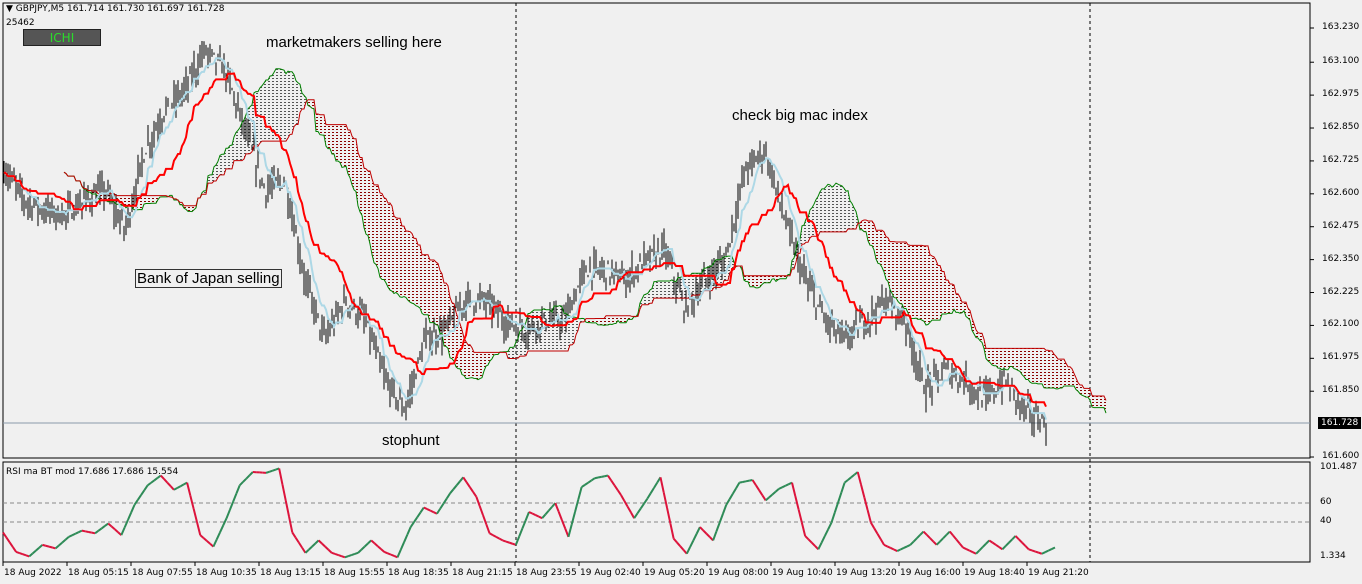 The image size is (1362, 584). What do you see at coordinates (62, 37) in the screenshot?
I see `ichi-button: ICHI` at bounding box center [62, 37].